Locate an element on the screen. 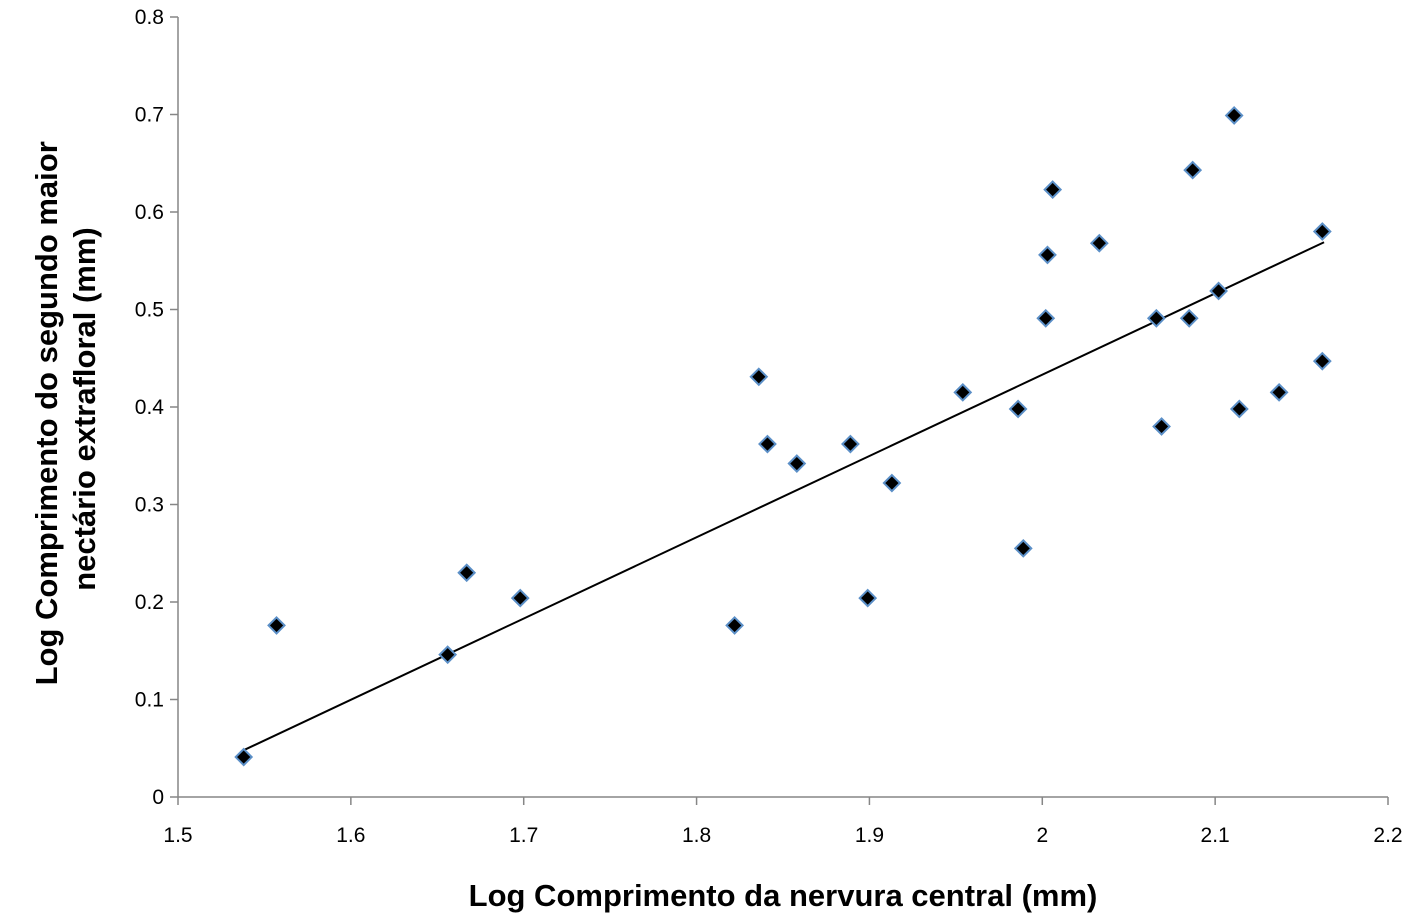 The image size is (1413, 919). x-tick-label: 2 is located at coordinates (1042, 835).